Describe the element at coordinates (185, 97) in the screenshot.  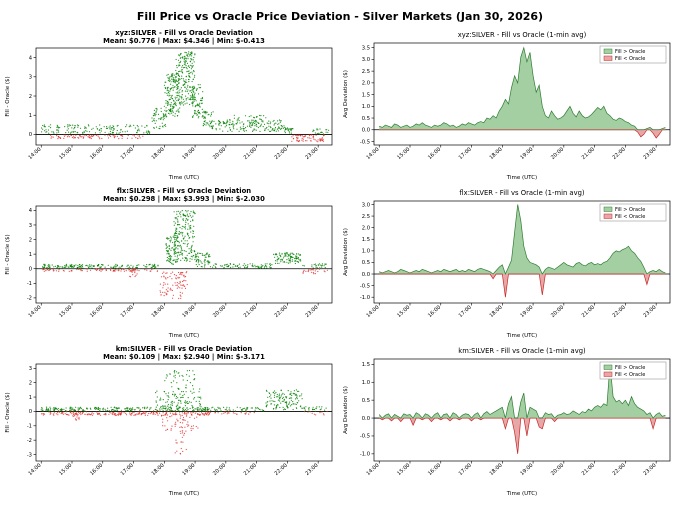
I see `scatter-points` at that location.